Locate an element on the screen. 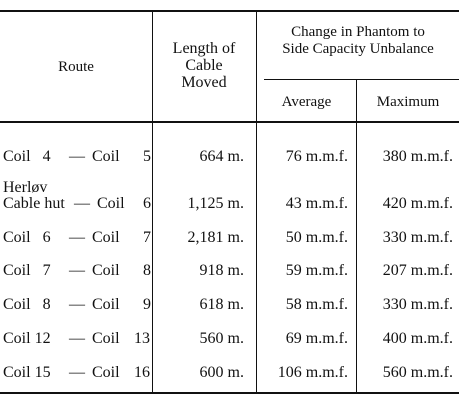 The image size is (459, 403). maximum-unbalance: 560 m.m.f. is located at coordinates (417, 372).